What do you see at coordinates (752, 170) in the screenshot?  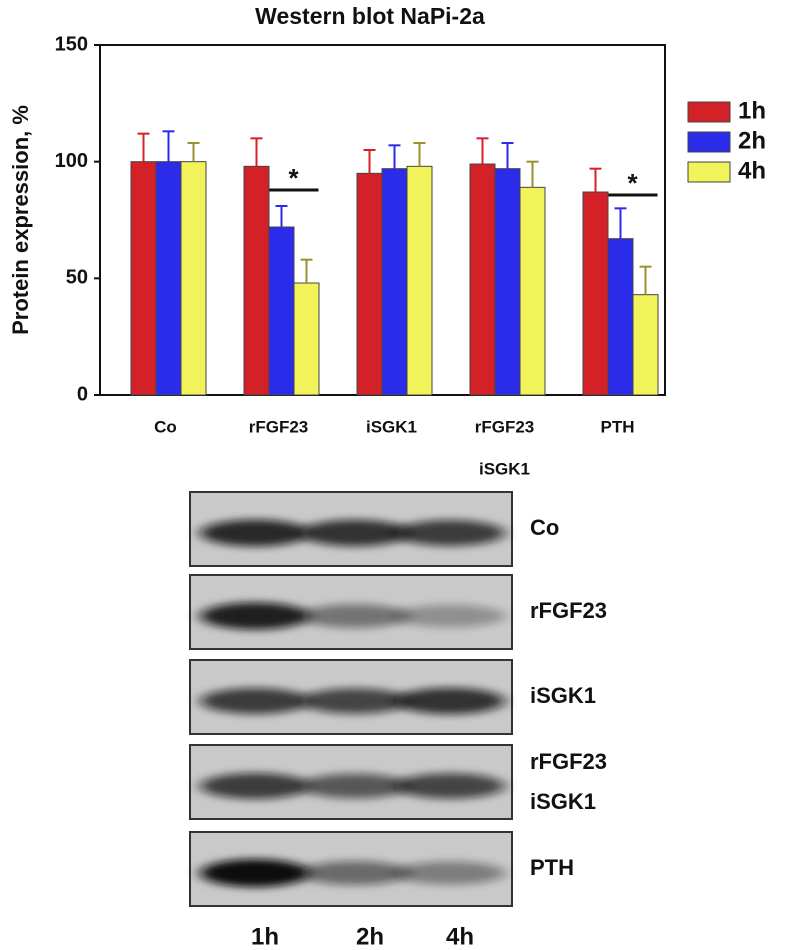 I see `legend-label: 4h` at bounding box center [752, 170].